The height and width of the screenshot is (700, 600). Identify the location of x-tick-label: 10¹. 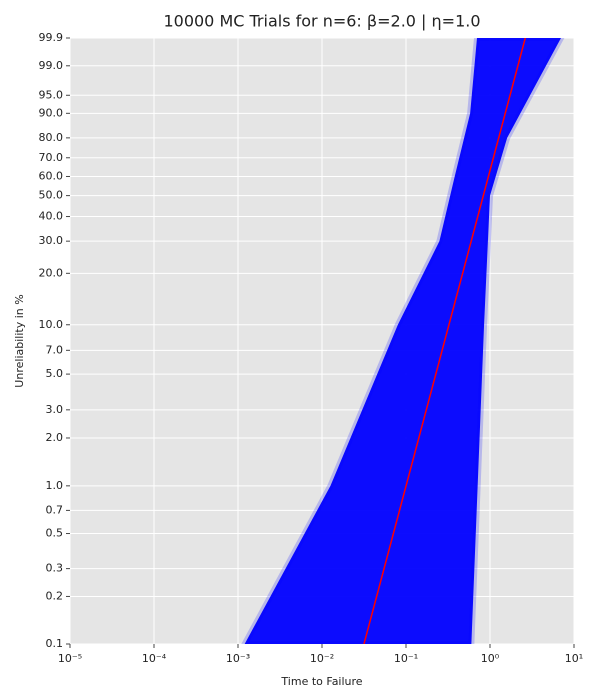
(574, 658).